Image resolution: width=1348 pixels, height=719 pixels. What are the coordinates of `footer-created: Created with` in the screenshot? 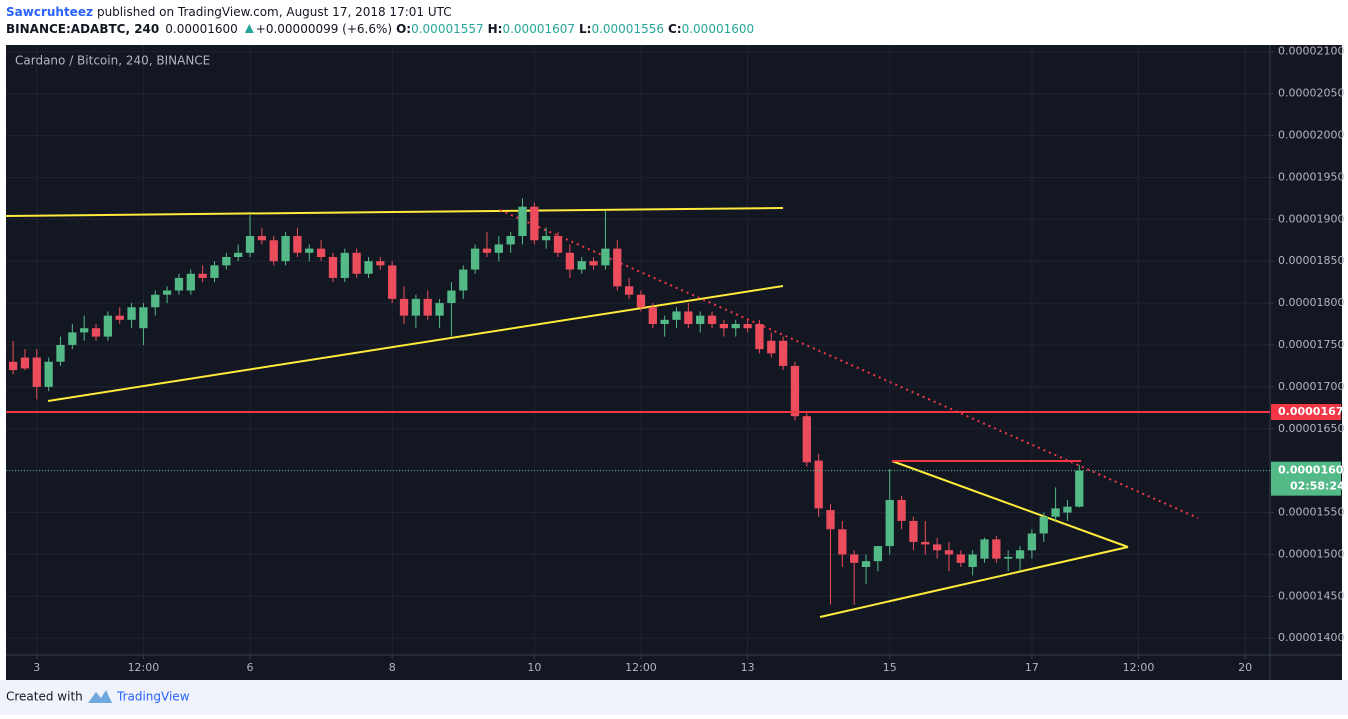 It's located at (44, 697).